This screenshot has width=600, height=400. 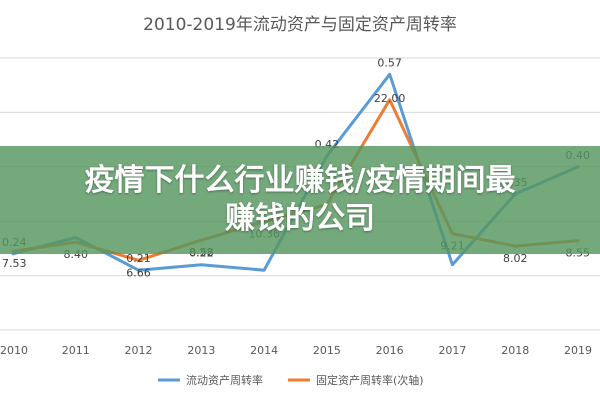 What do you see at coordinates (452, 350) in the screenshot?
I see `x-tick-label: 2017` at bounding box center [452, 350].